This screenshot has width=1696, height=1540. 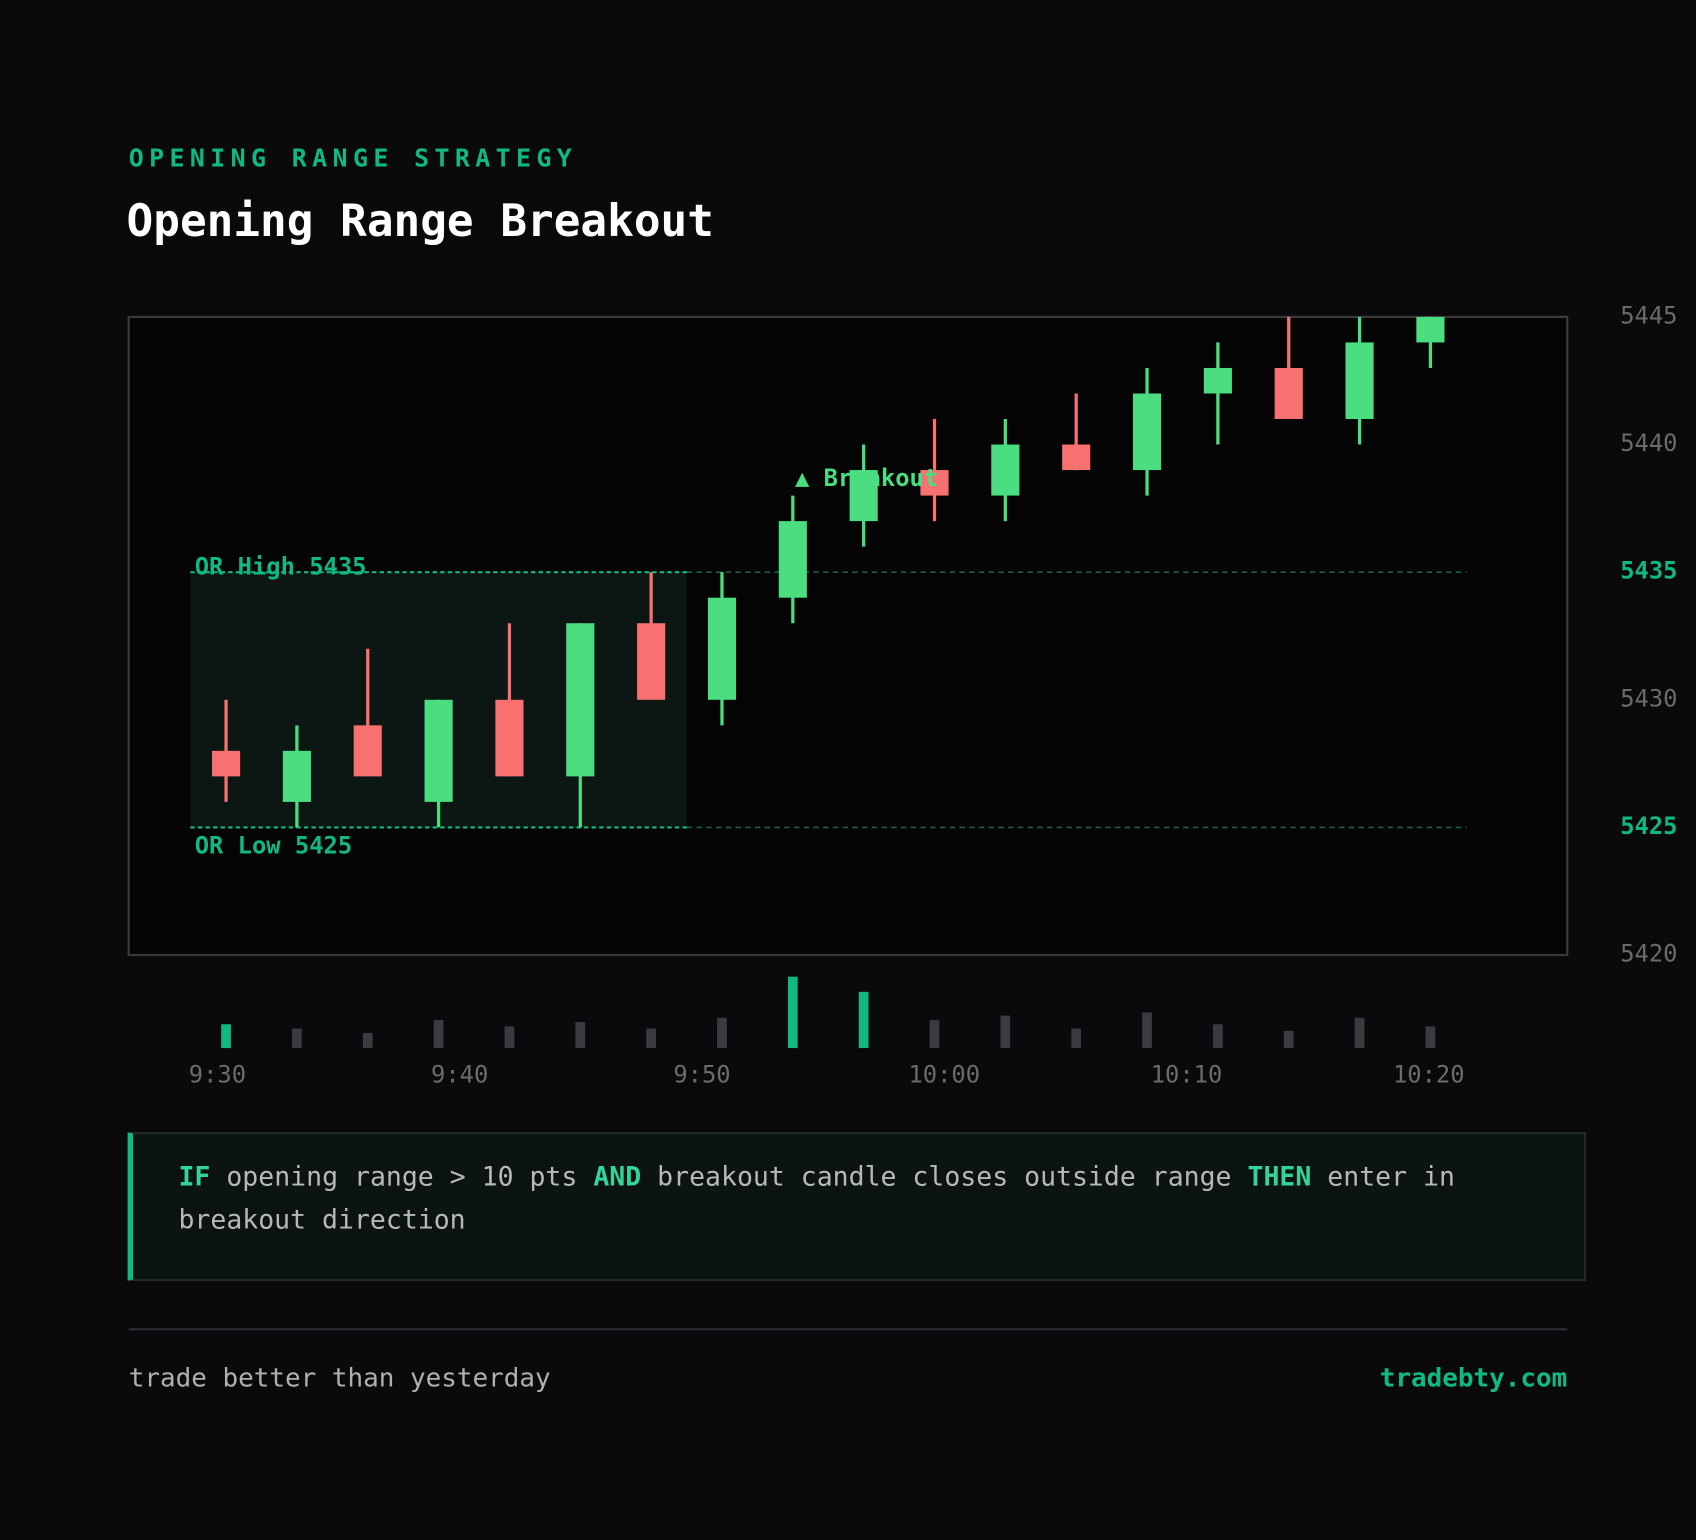 What do you see at coordinates (274, 845) in the screenshot?
I see `range-label: OR Low 5425` at bounding box center [274, 845].